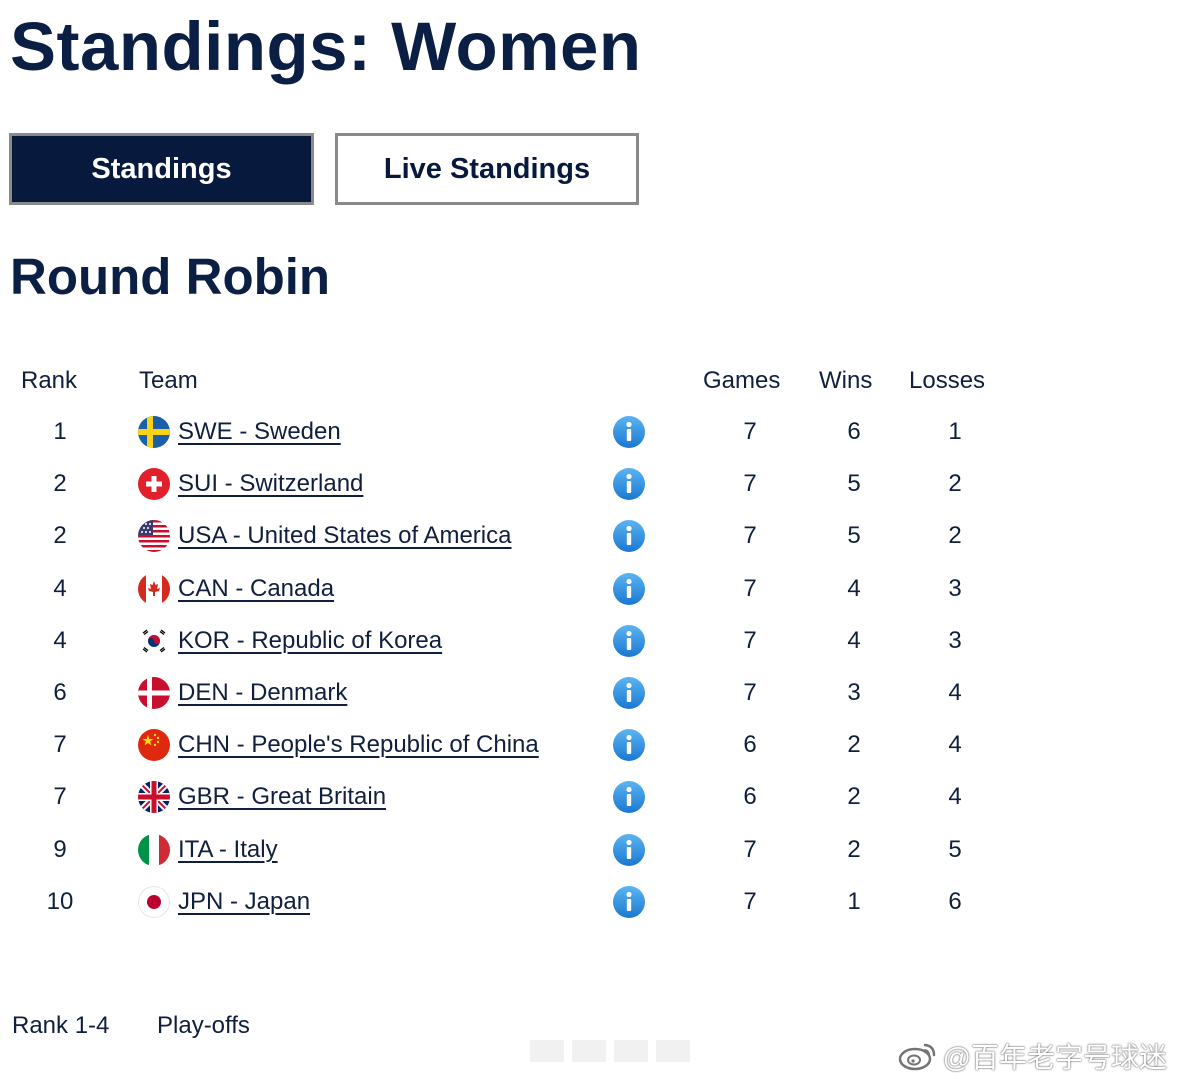 The height and width of the screenshot is (1080, 1179). What do you see at coordinates (168, 380) in the screenshot?
I see `column-header-team: Team` at bounding box center [168, 380].